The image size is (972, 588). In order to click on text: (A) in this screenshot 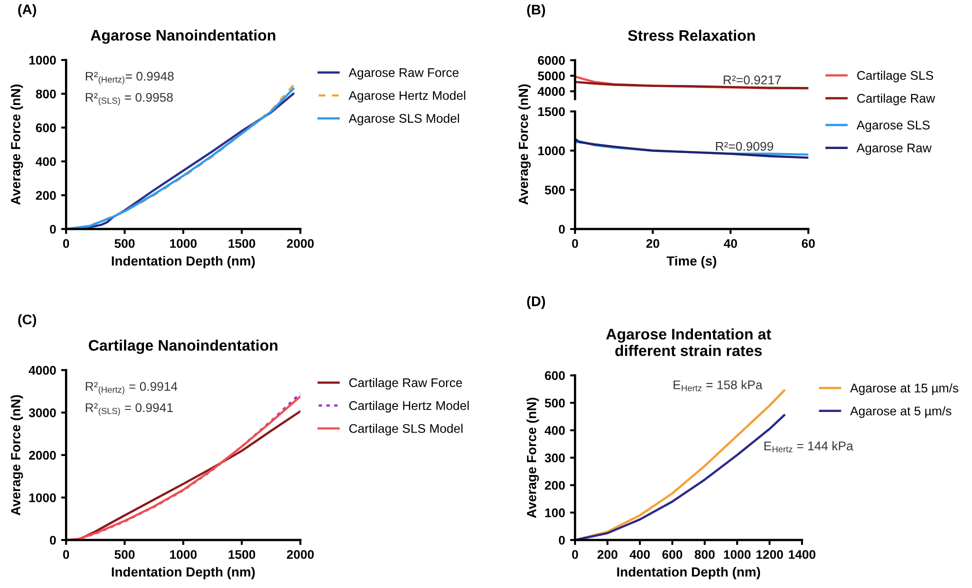, I will do `click(27, 11)`.